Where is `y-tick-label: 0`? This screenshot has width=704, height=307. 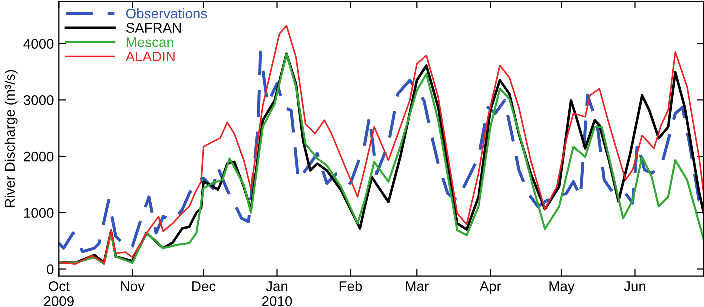 y-tick-label: 0 is located at coordinates (50, 269).